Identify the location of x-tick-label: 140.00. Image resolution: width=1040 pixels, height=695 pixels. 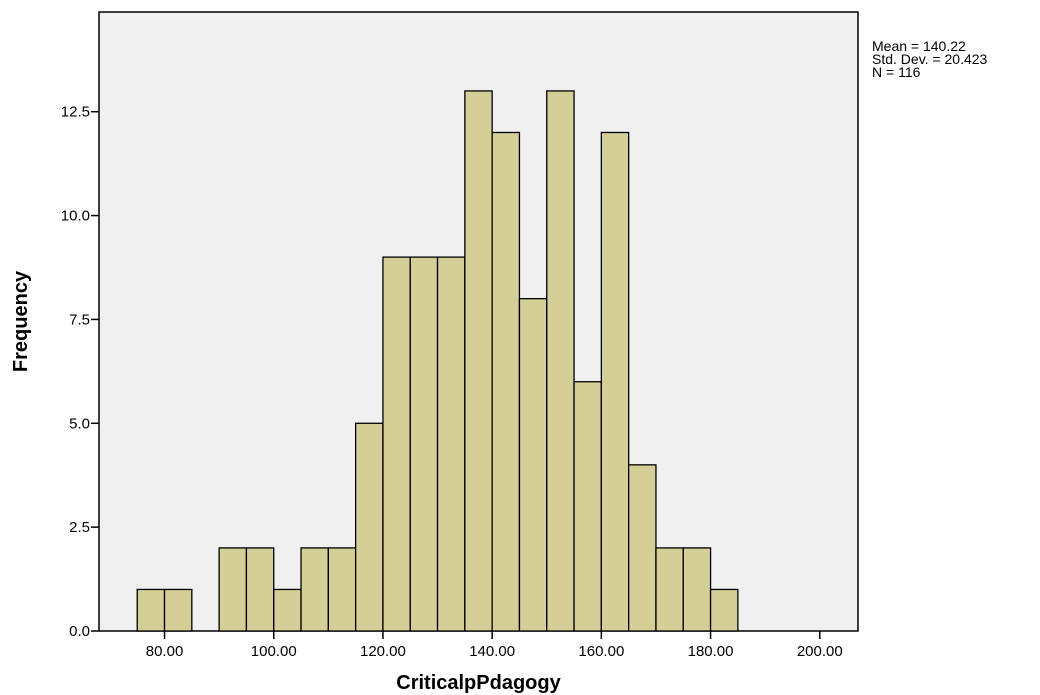
(492, 651).